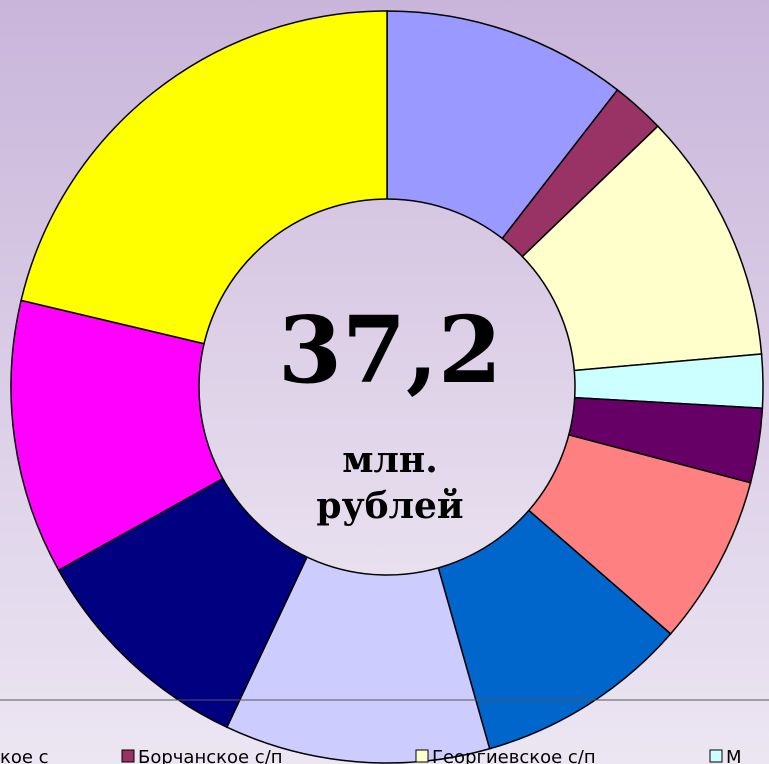 Image resolution: width=769 pixels, height=764 pixels. I want to click on legend-label: Георгиевское с/п, so click(514, 755).